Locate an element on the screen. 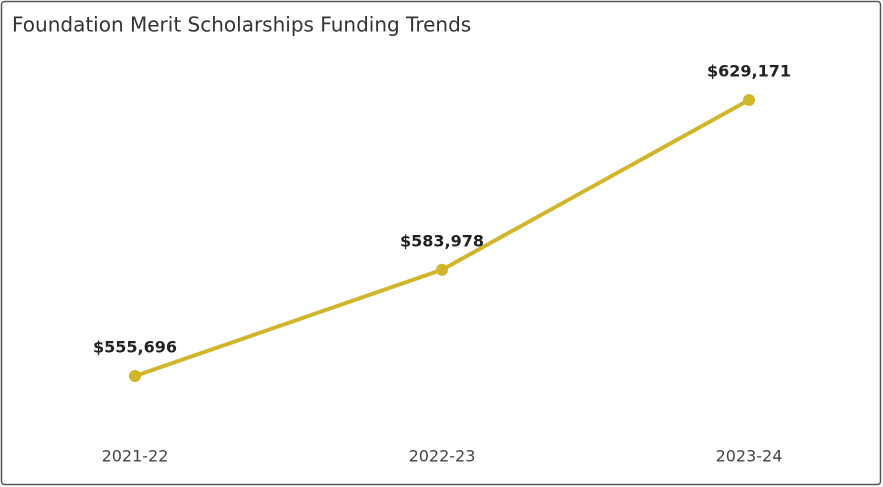 The height and width of the screenshot is (487, 883). data-label: $555,696 is located at coordinates (135, 347).